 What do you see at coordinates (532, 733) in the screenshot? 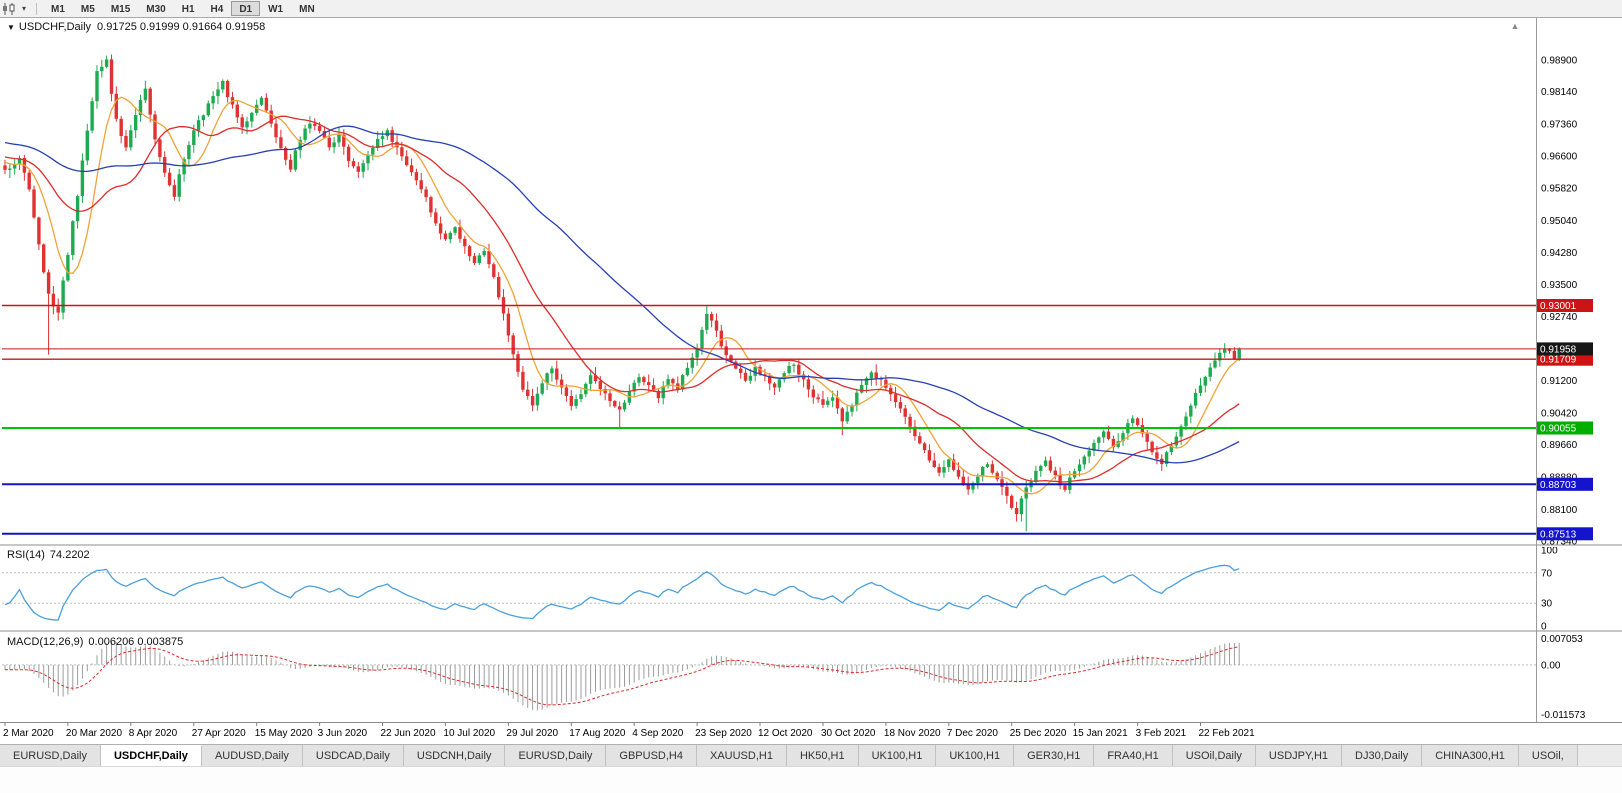
I see `time-axis-label: 29 Jul 2020` at bounding box center [532, 733].